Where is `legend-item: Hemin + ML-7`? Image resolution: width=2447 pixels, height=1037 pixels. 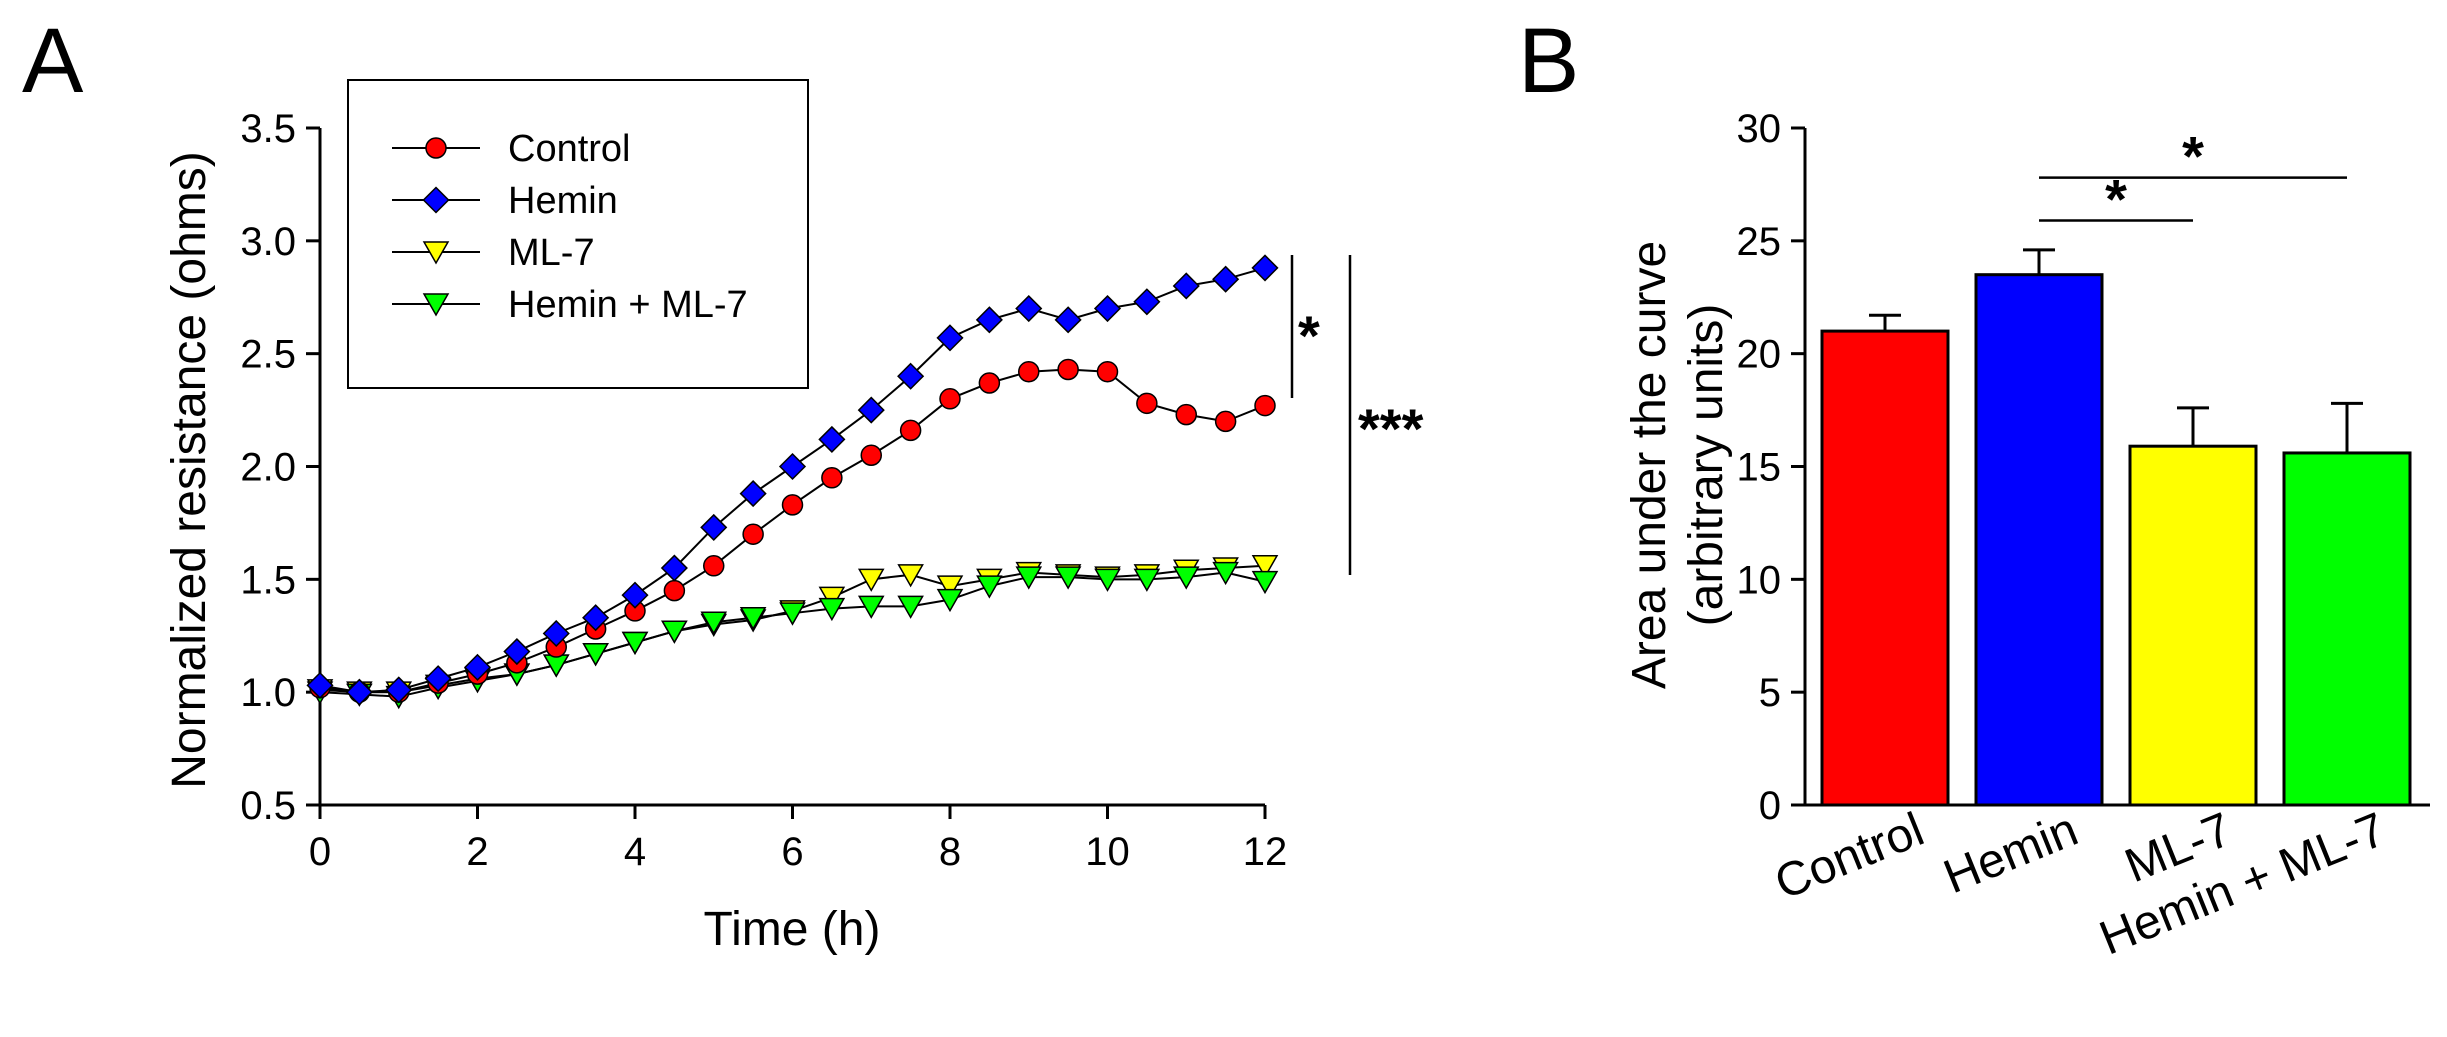 legend-item: Hemin + ML-7 is located at coordinates (570, 305).